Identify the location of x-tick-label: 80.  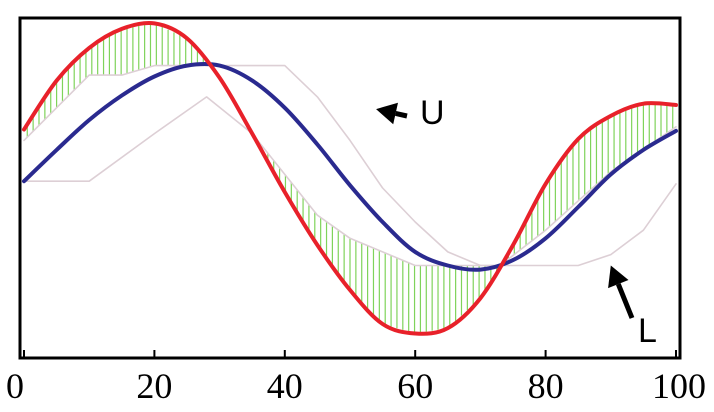
(546, 386).